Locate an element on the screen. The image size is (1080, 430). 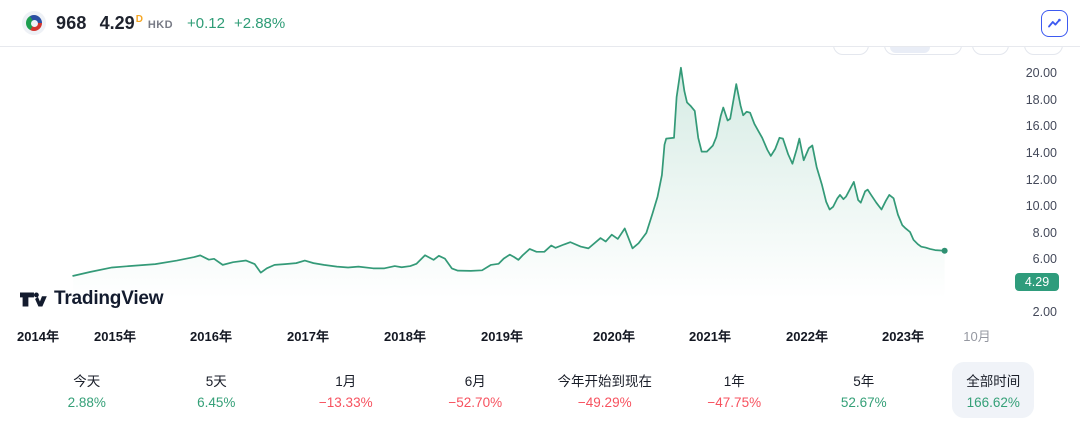
chart-style-button is located at coordinates (1054, 23).